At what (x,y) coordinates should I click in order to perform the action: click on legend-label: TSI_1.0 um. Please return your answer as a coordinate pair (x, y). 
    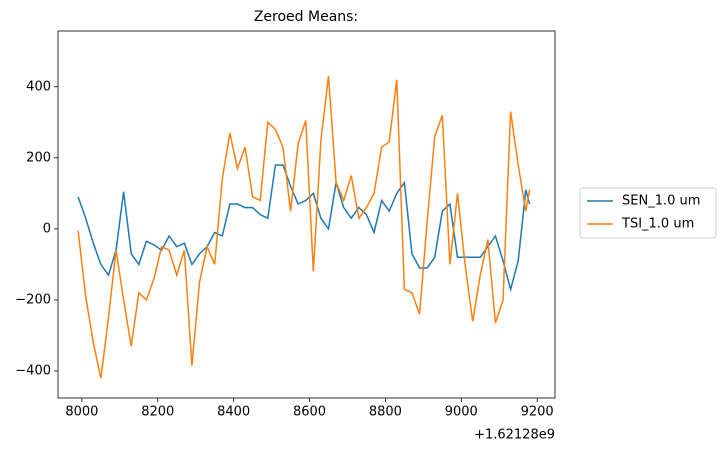
    Looking at the image, I should click on (657, 224).